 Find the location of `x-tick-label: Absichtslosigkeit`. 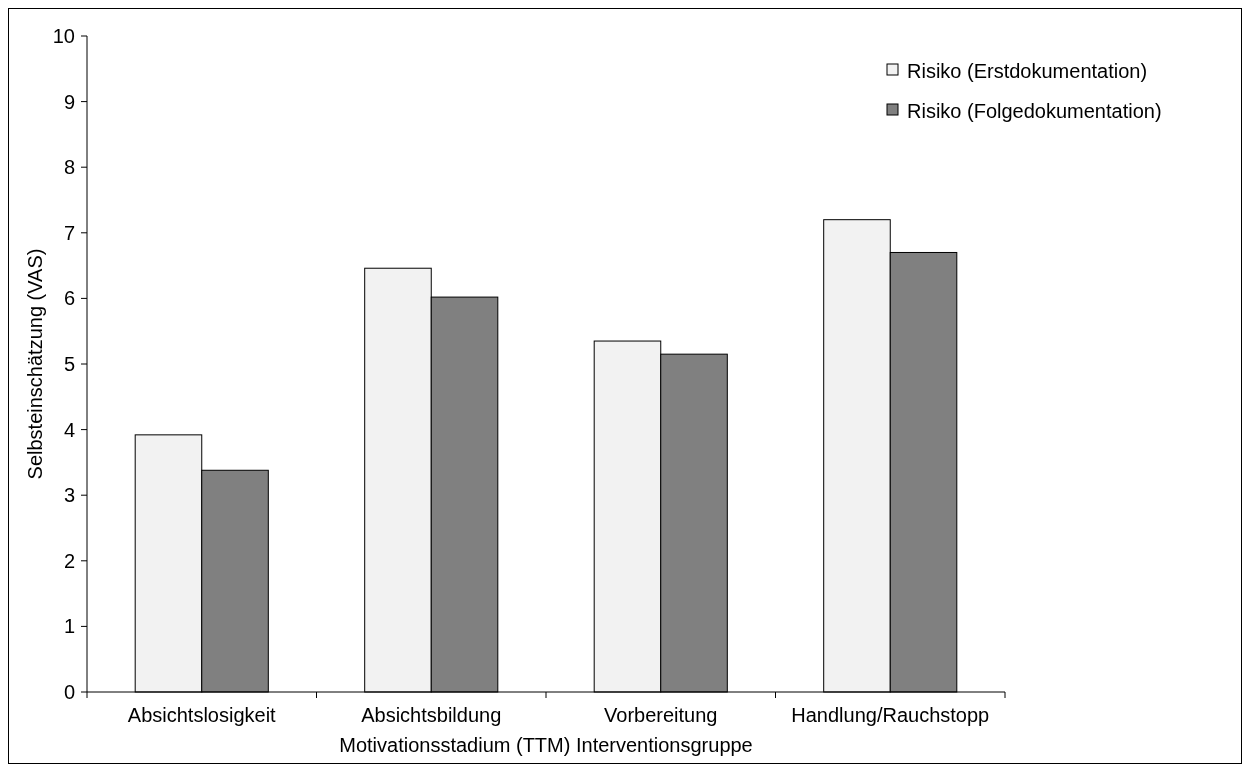

x-tick-label: Absichtslosigkeit is located at coordinates (202, 715).